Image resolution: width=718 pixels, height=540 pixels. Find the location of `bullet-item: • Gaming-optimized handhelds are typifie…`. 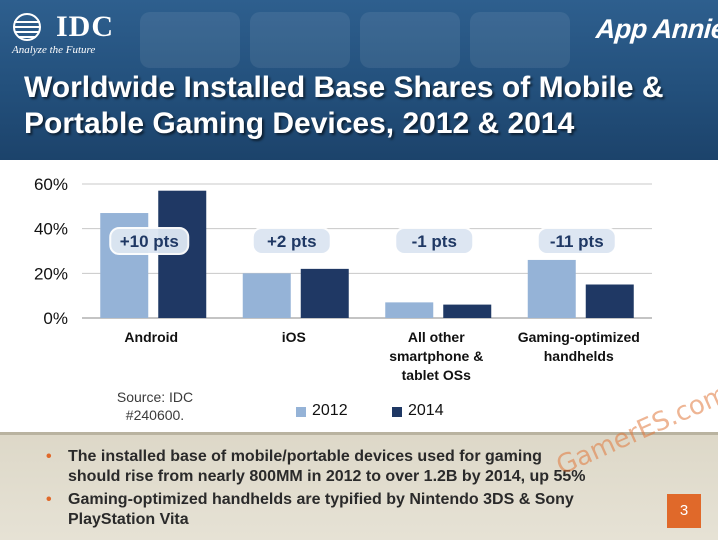

bullet-item: • Gaming-optimized handhelds are typifie… is located at coordinates (351, 510).